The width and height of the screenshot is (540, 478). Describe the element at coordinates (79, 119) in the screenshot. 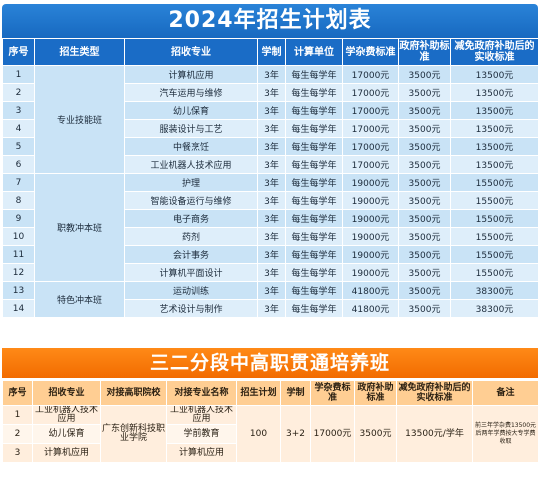

I see `enrollment-type: 专业技能班` at that location.